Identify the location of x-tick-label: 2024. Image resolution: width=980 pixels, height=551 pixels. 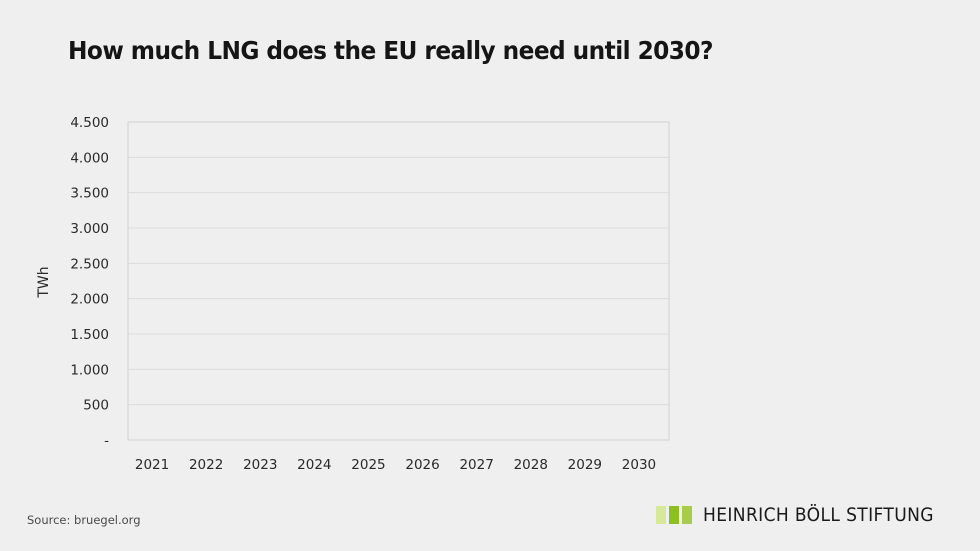
(314, 465).